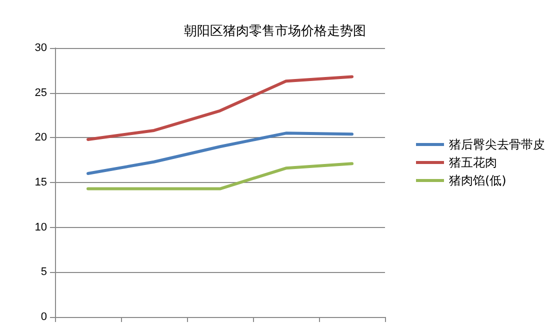  What do you see at coordinates (473, 163) in the screenshot?
I see `legend-label: 猪五花肉` at bounding box center [473, 163].